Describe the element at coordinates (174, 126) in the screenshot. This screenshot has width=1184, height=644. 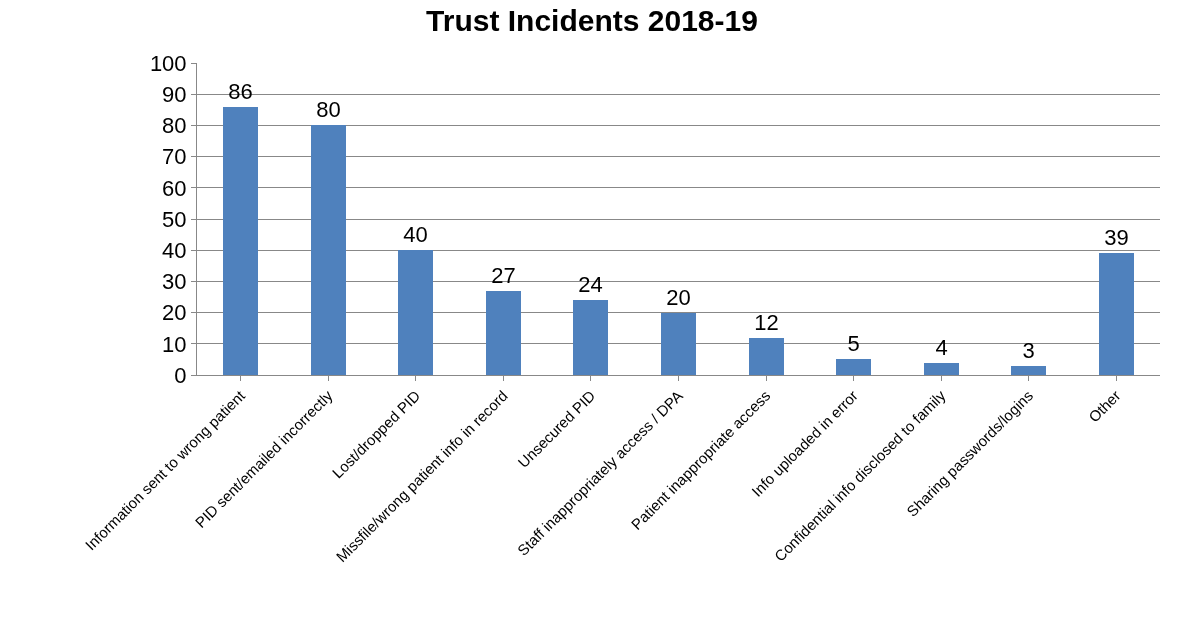
I see `y-tick-label: 80` at that location.